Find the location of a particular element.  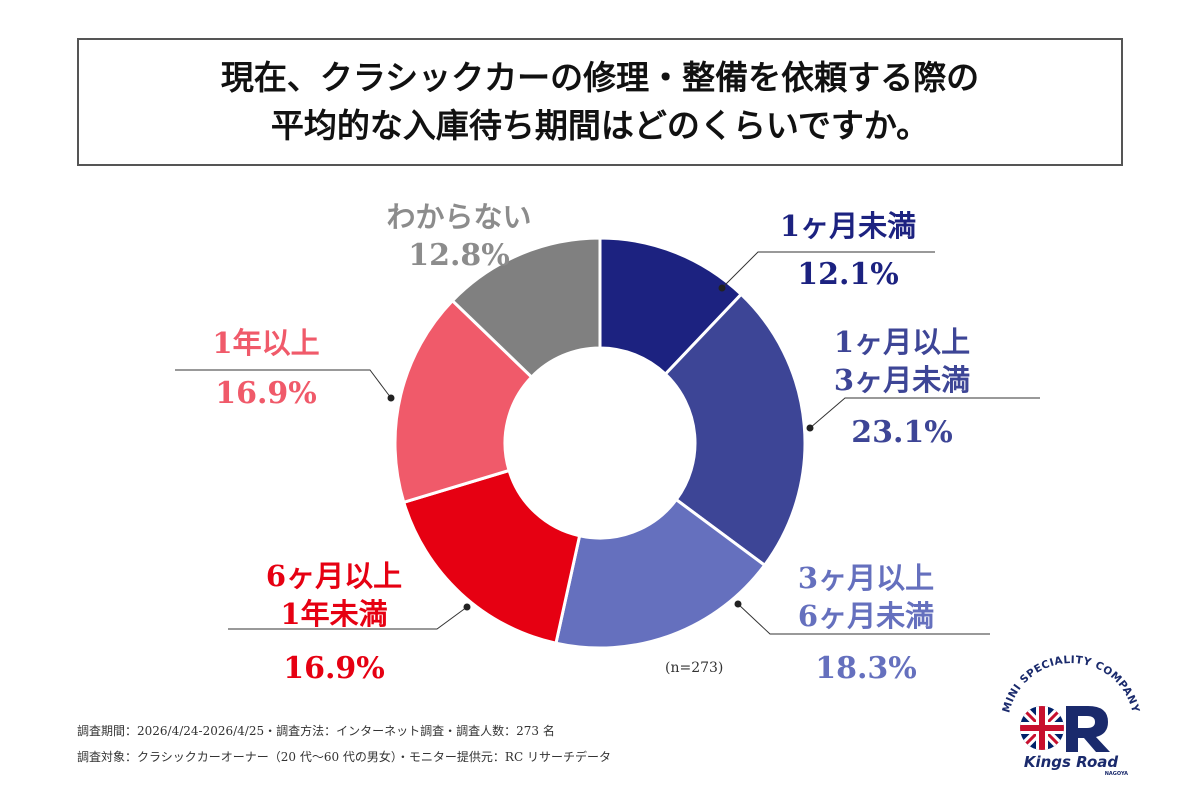

segment-label-6-months-to-1-year-line-2: 1年未満 is located at coordinates (333, 614).